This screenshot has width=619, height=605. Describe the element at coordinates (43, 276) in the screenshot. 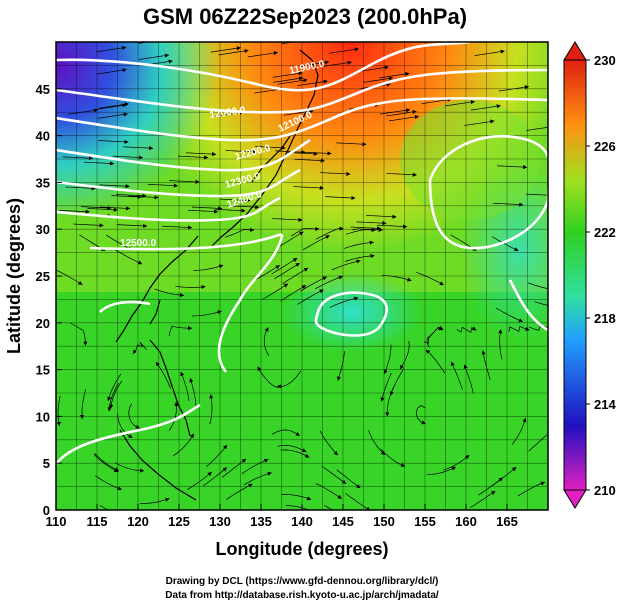

I see `y-tick-label: 25` at that location.